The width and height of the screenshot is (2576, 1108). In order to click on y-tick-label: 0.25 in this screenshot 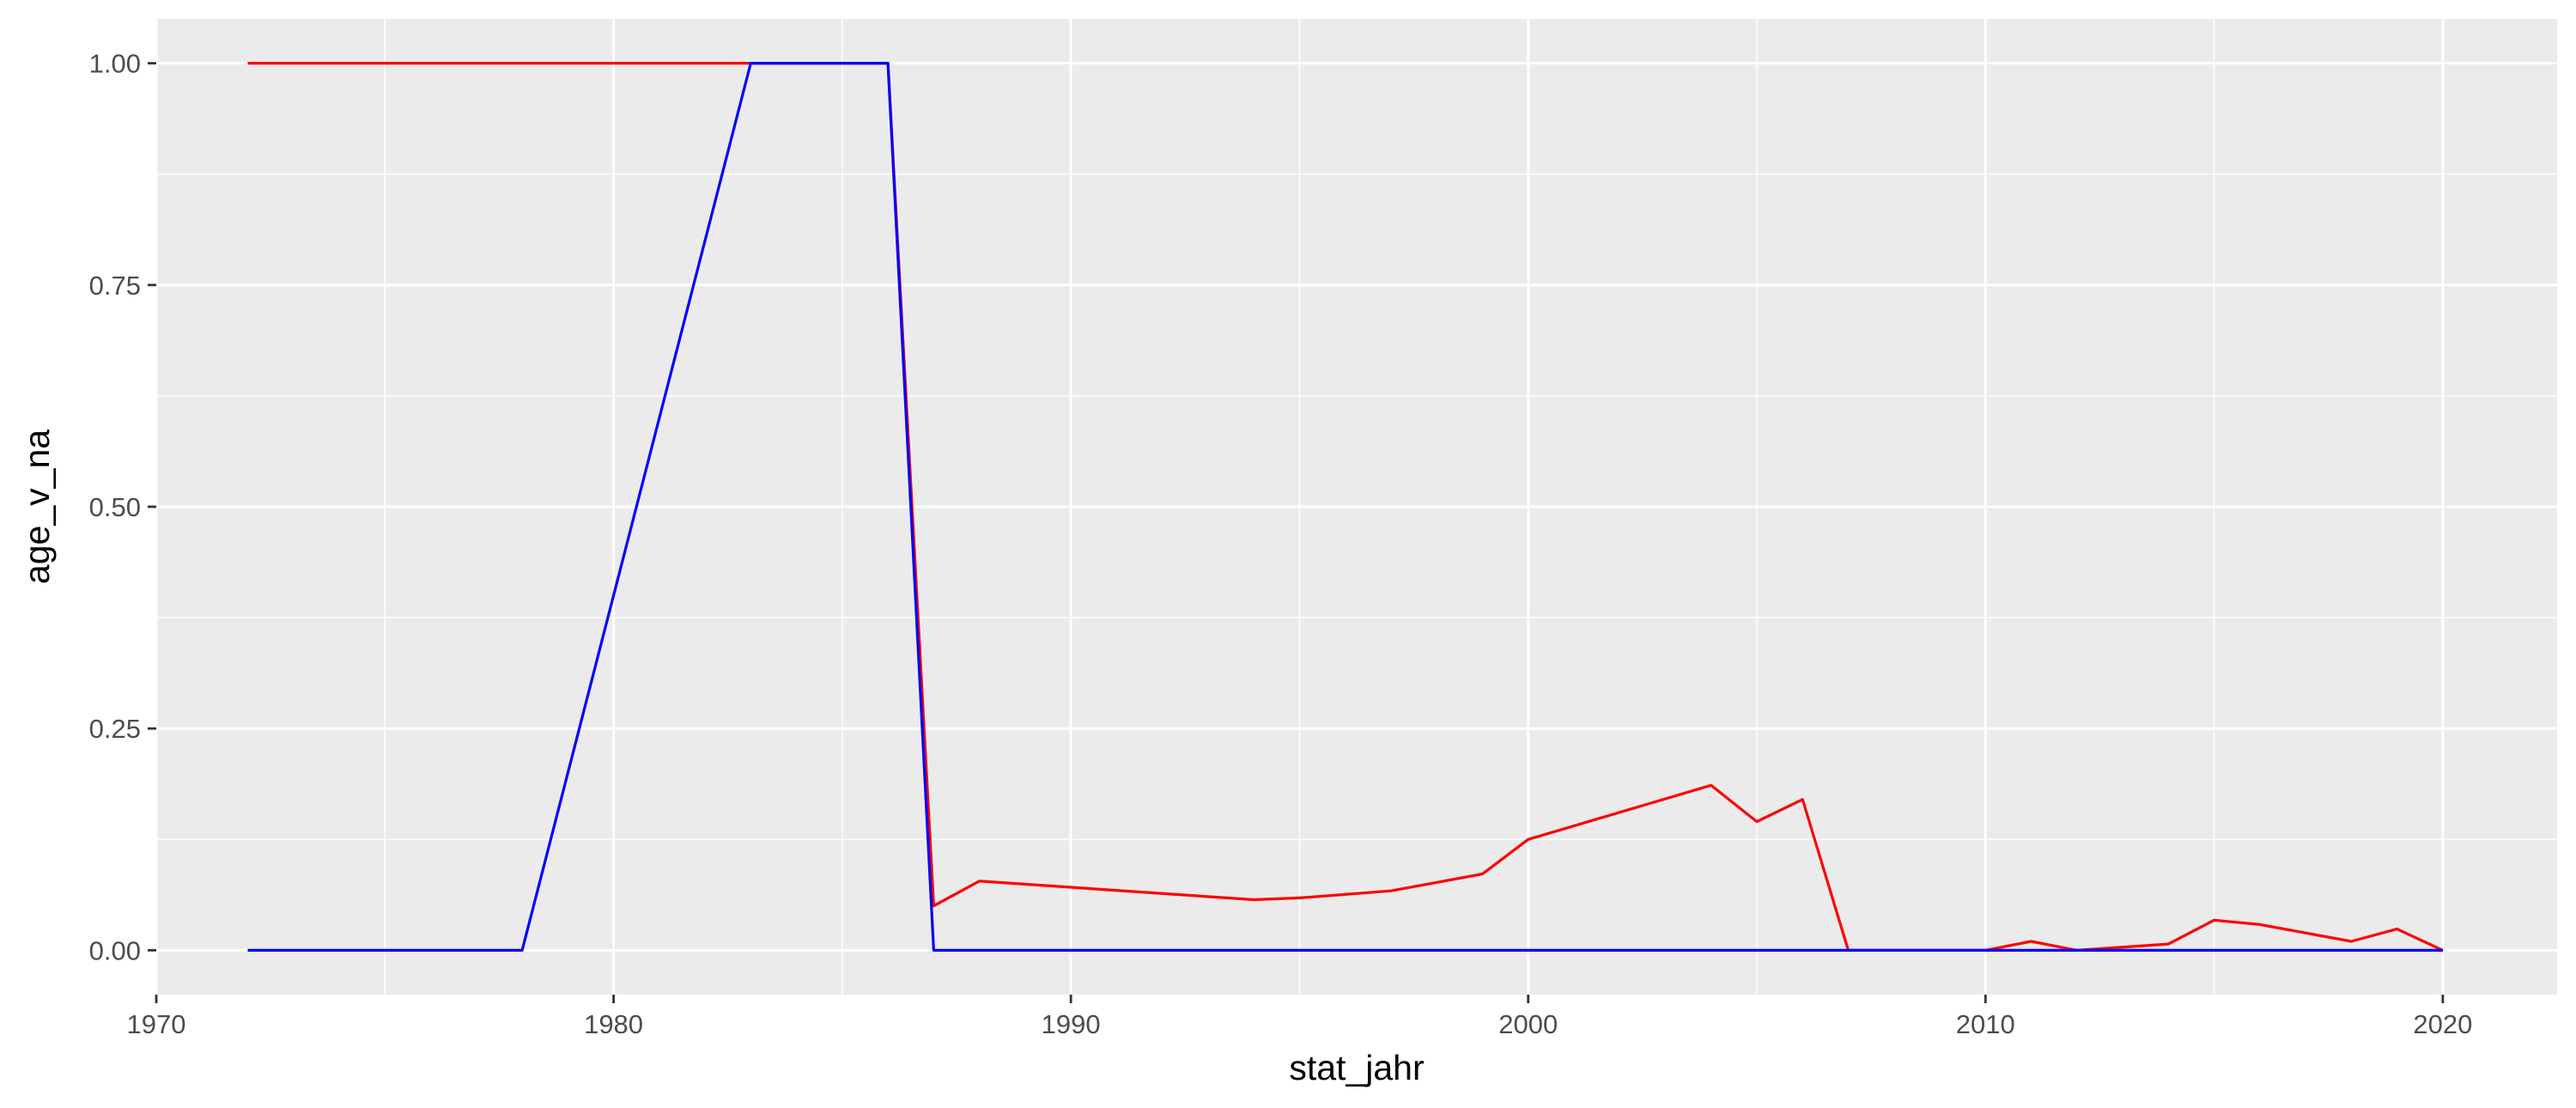, I will do `click(115, 729)`.